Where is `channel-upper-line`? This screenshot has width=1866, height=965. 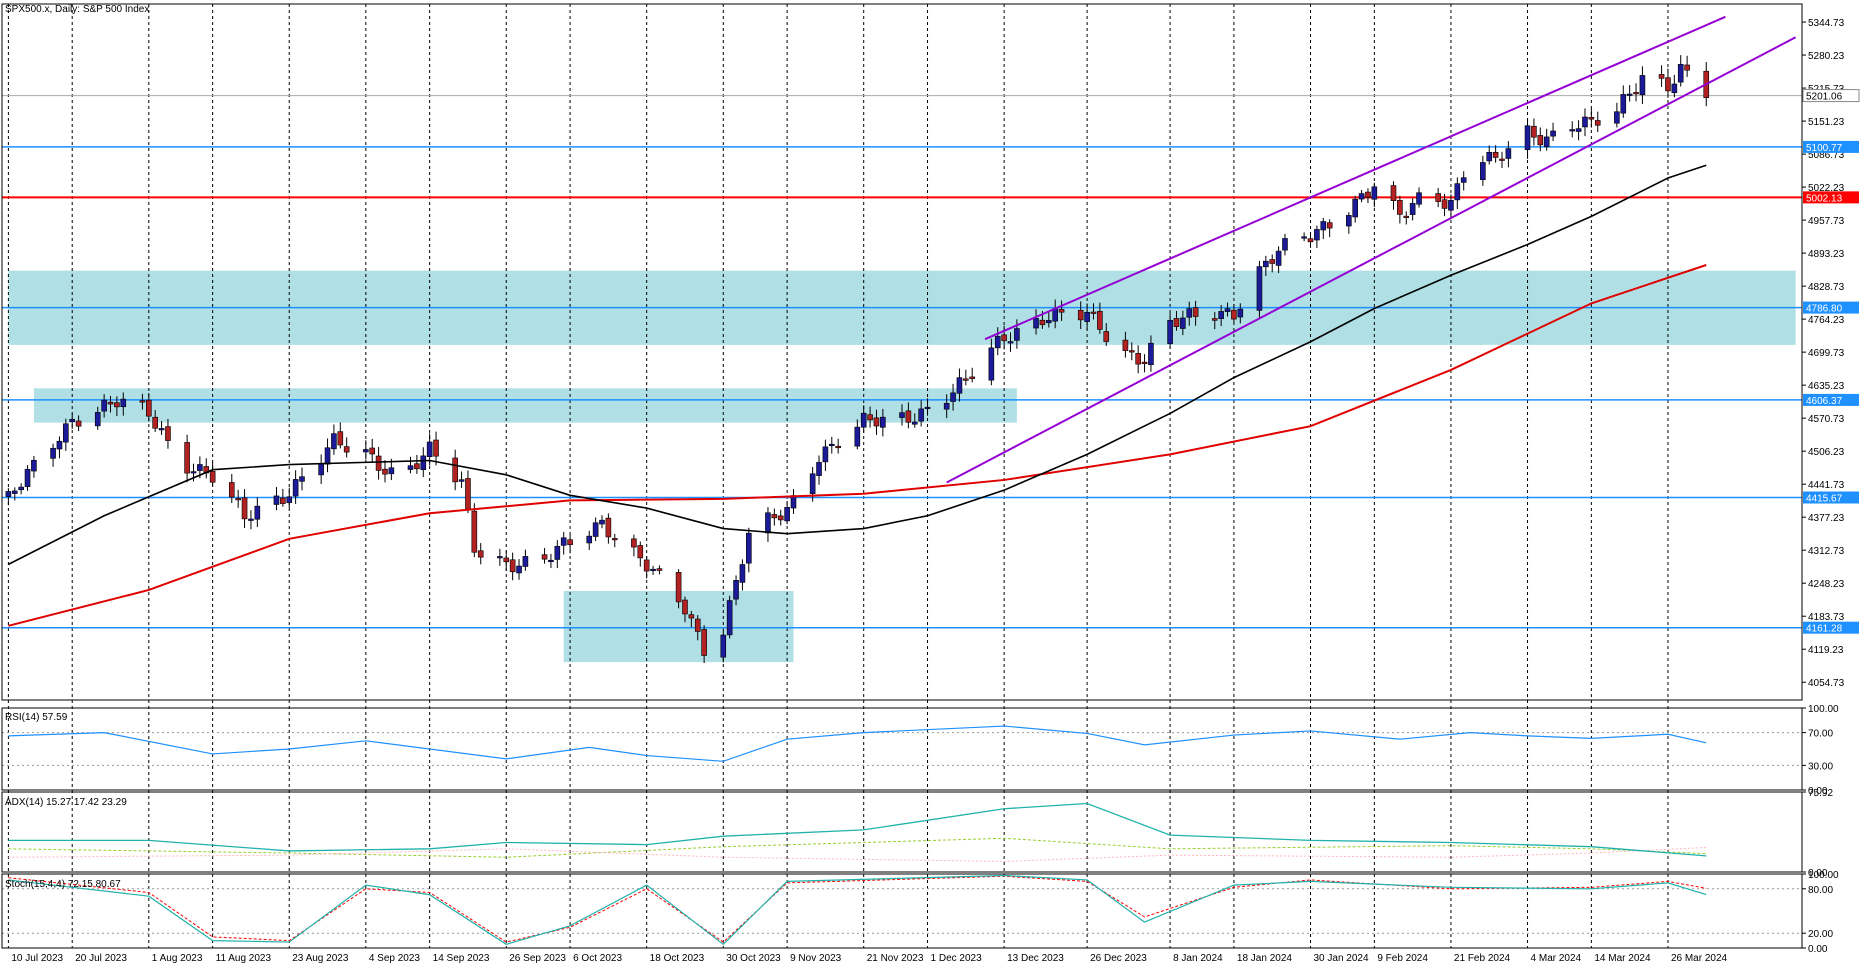
channel-upper-line is located at coordinates (1355, 178).